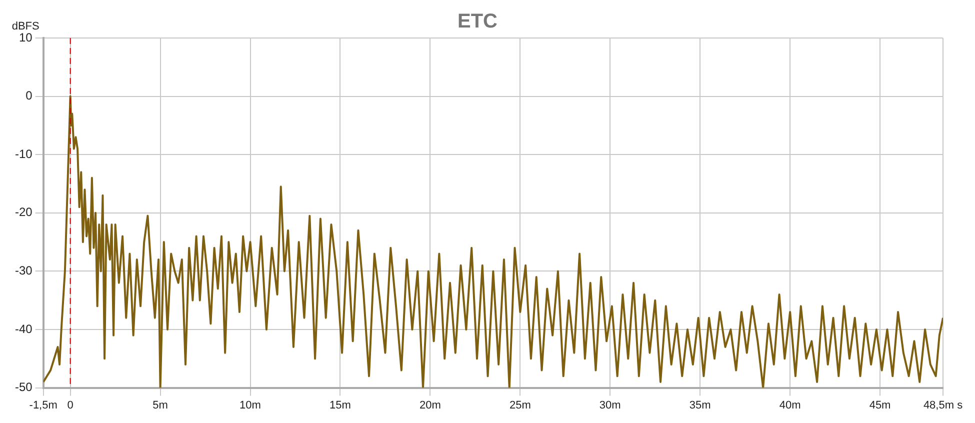  I want to click on x-tick-label: -1,5m, so click(43, 405).